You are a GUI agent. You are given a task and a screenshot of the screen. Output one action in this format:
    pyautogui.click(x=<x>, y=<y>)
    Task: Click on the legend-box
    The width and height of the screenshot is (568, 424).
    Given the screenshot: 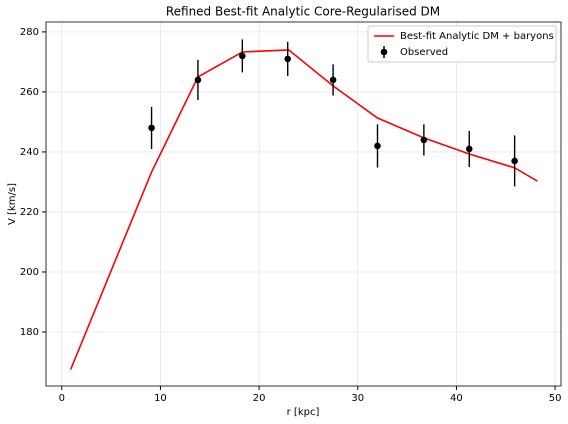 What is the action you would take?
    pyautogui.click(x=462, y=44)
    